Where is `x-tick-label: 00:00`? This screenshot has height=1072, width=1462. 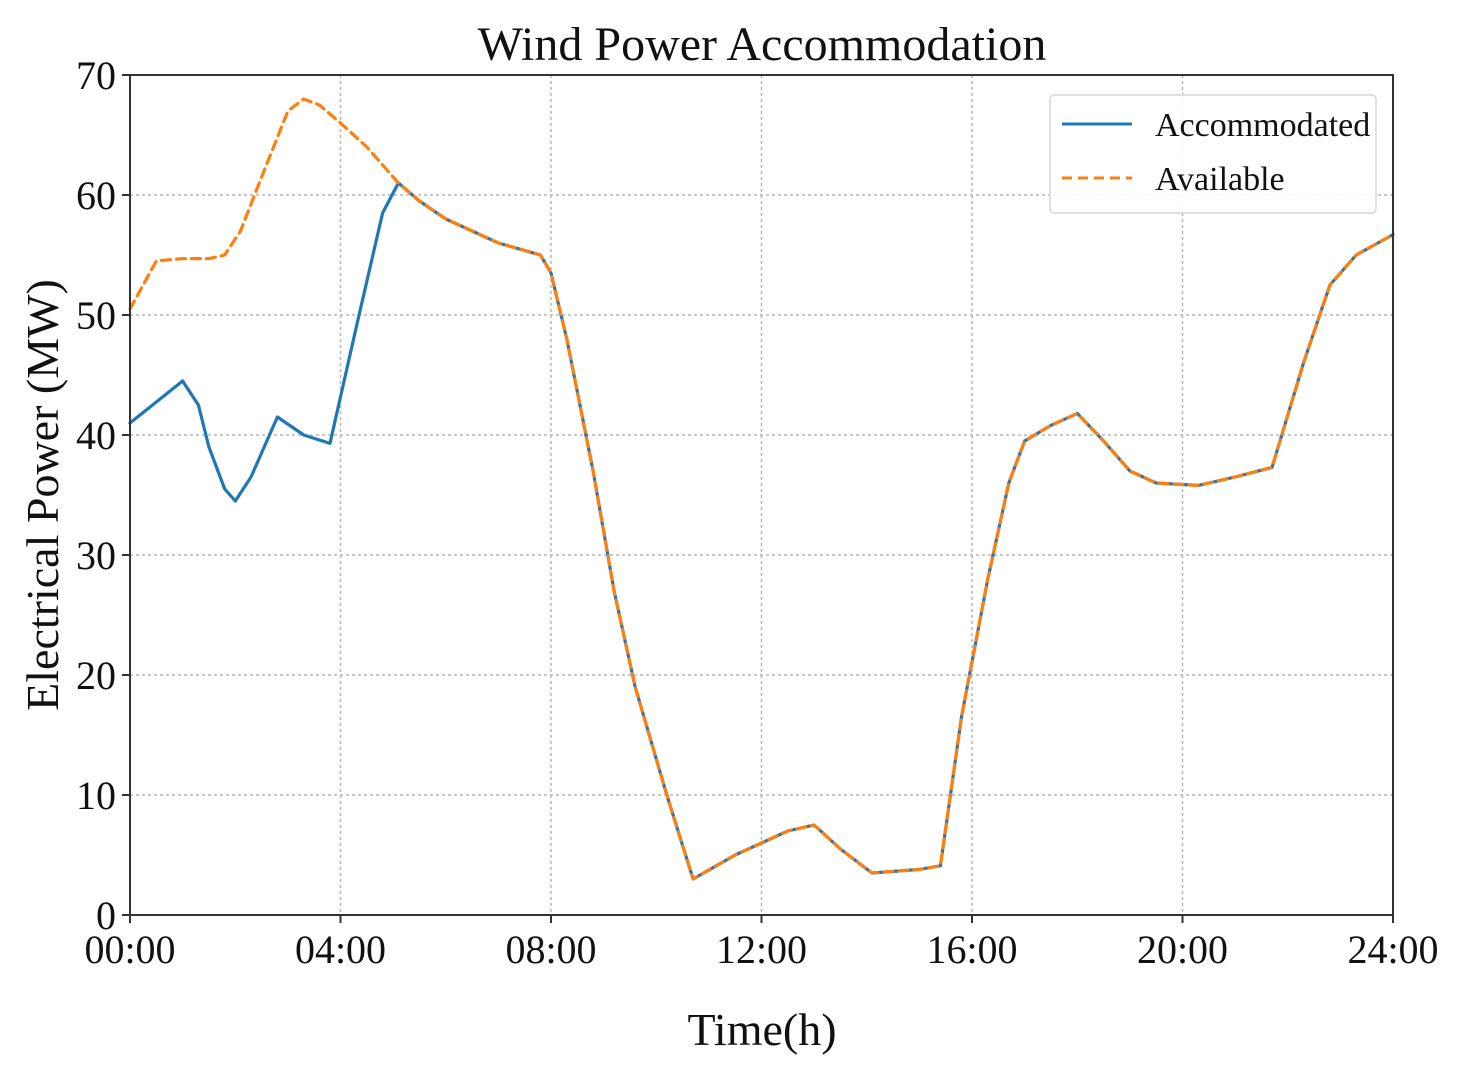 x-tick-label: 00:00 is located at coordinates (129, 949).